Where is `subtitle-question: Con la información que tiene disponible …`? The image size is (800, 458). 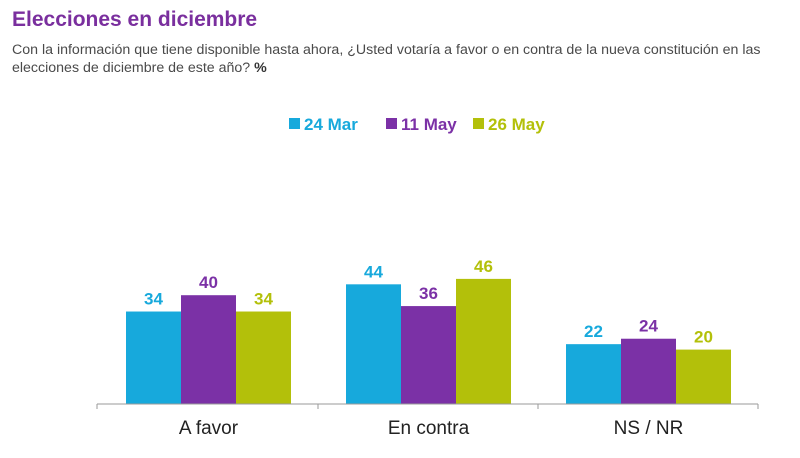 subtitle-question: Con la información que tiene disponible … is located at coordinates (386, 59).